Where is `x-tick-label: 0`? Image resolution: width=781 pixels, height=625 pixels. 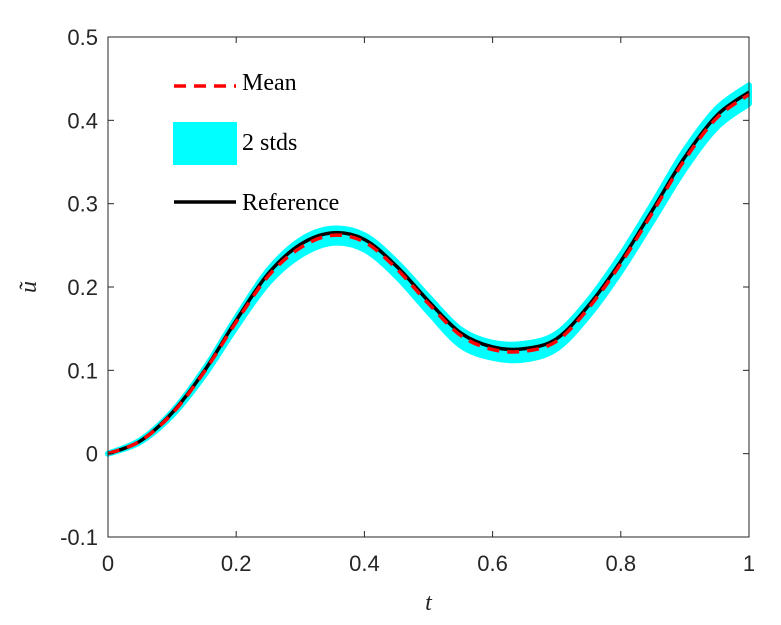
x-tick-label: 0 is located at coordinates (108, 563).